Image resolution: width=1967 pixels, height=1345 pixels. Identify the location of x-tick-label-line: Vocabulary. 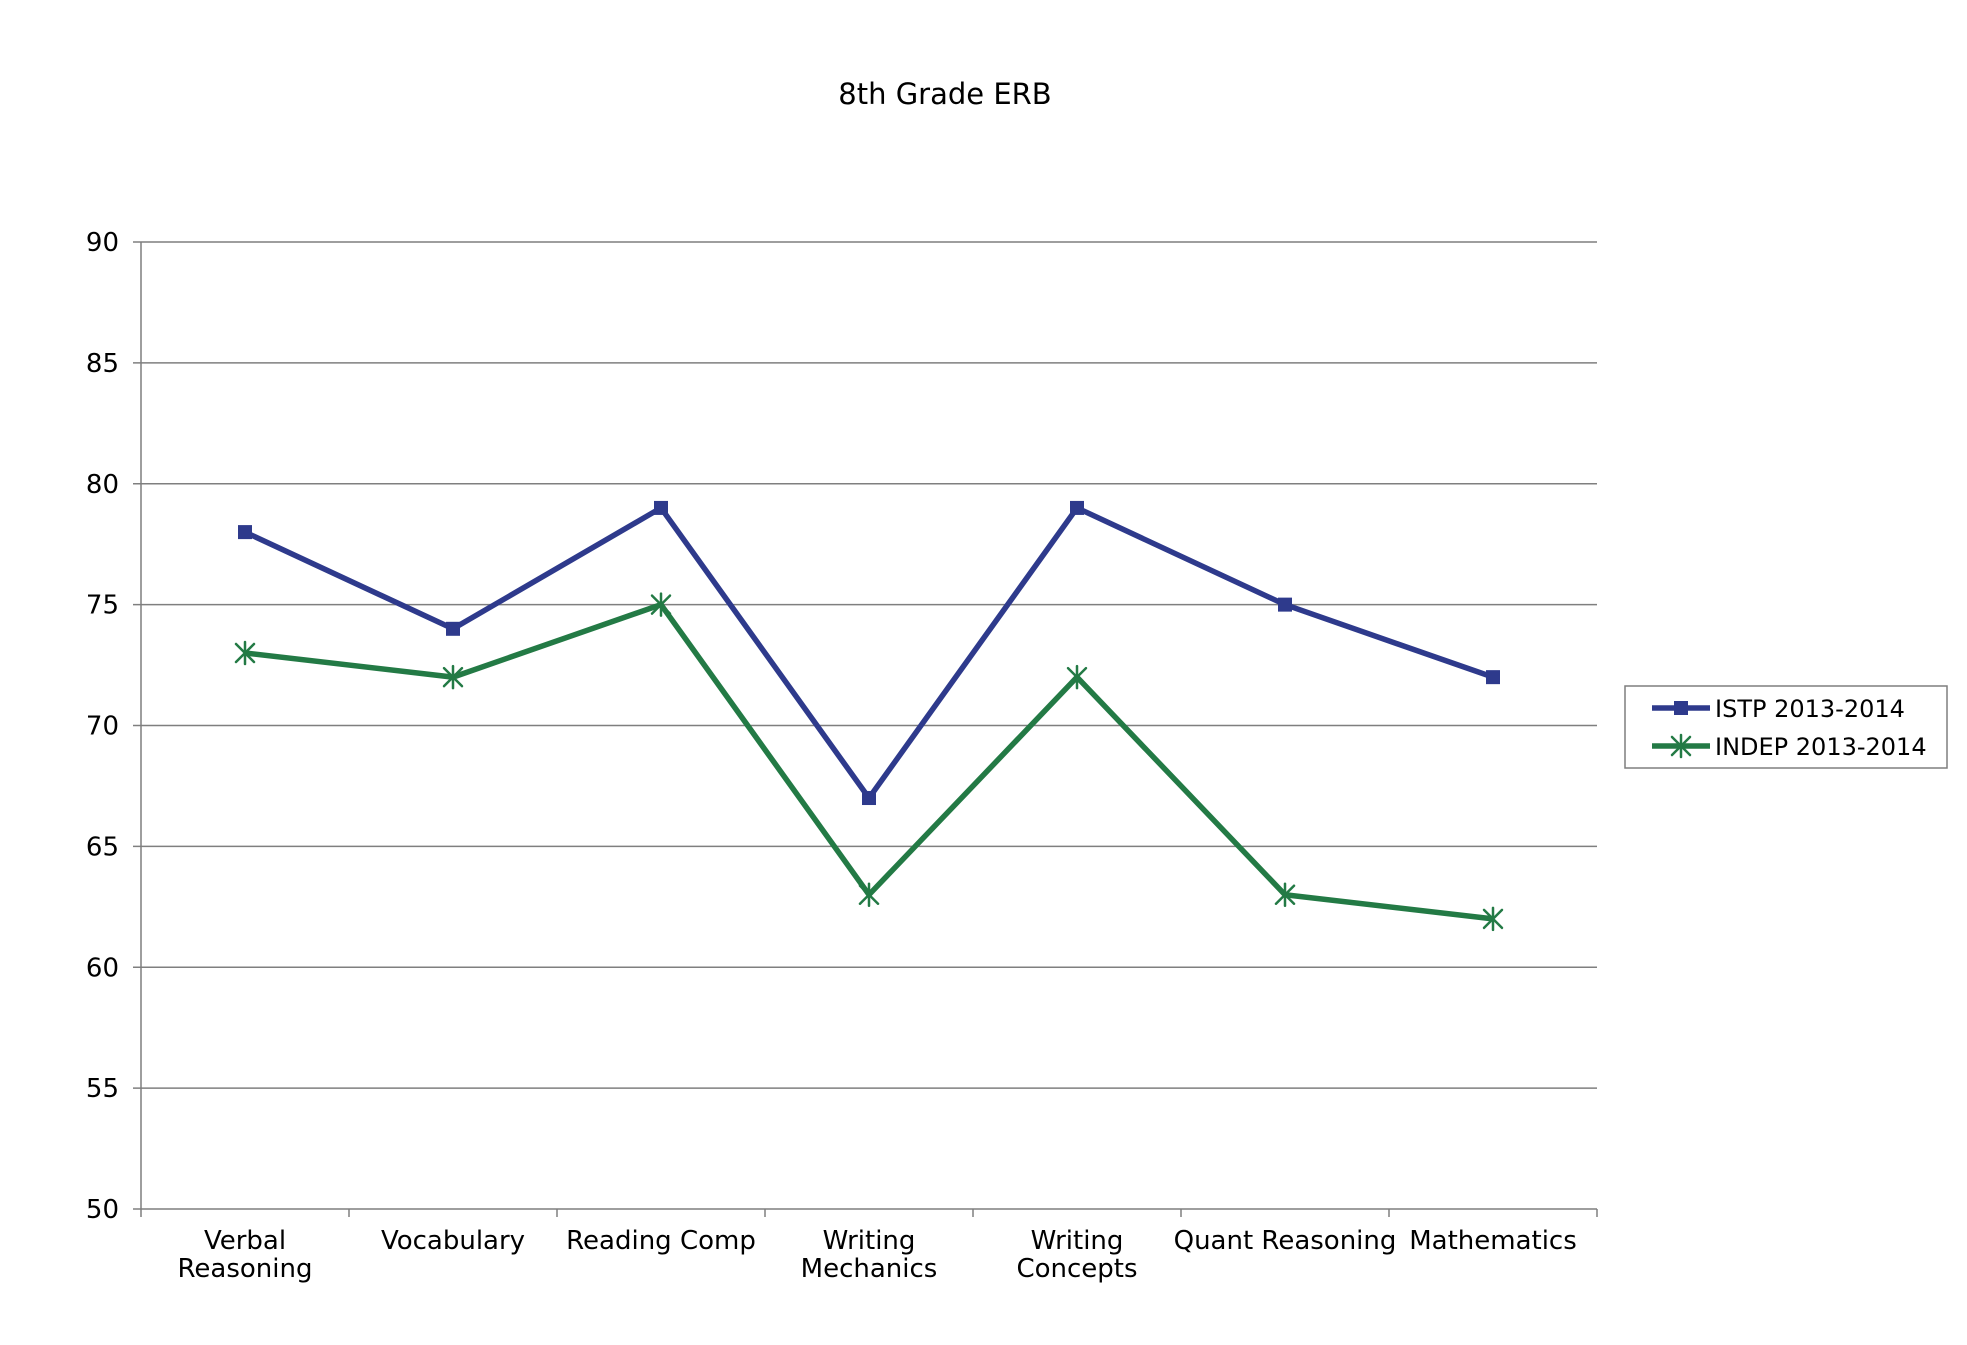
(453, 1241).